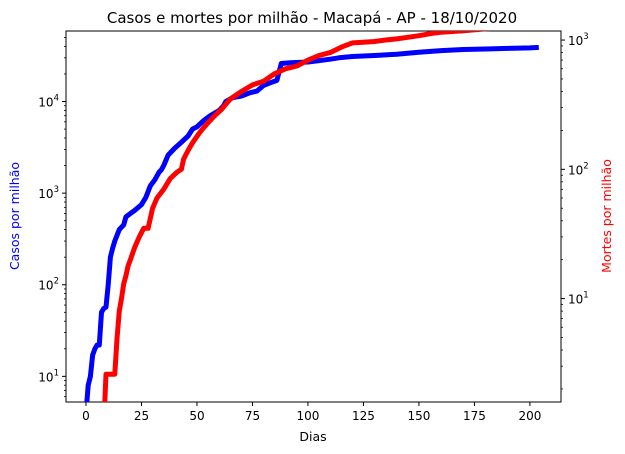 The height and width of the screenshot is (454, 625). I want to click on left-axis-label: Casos por milhão, so click(14, 216).